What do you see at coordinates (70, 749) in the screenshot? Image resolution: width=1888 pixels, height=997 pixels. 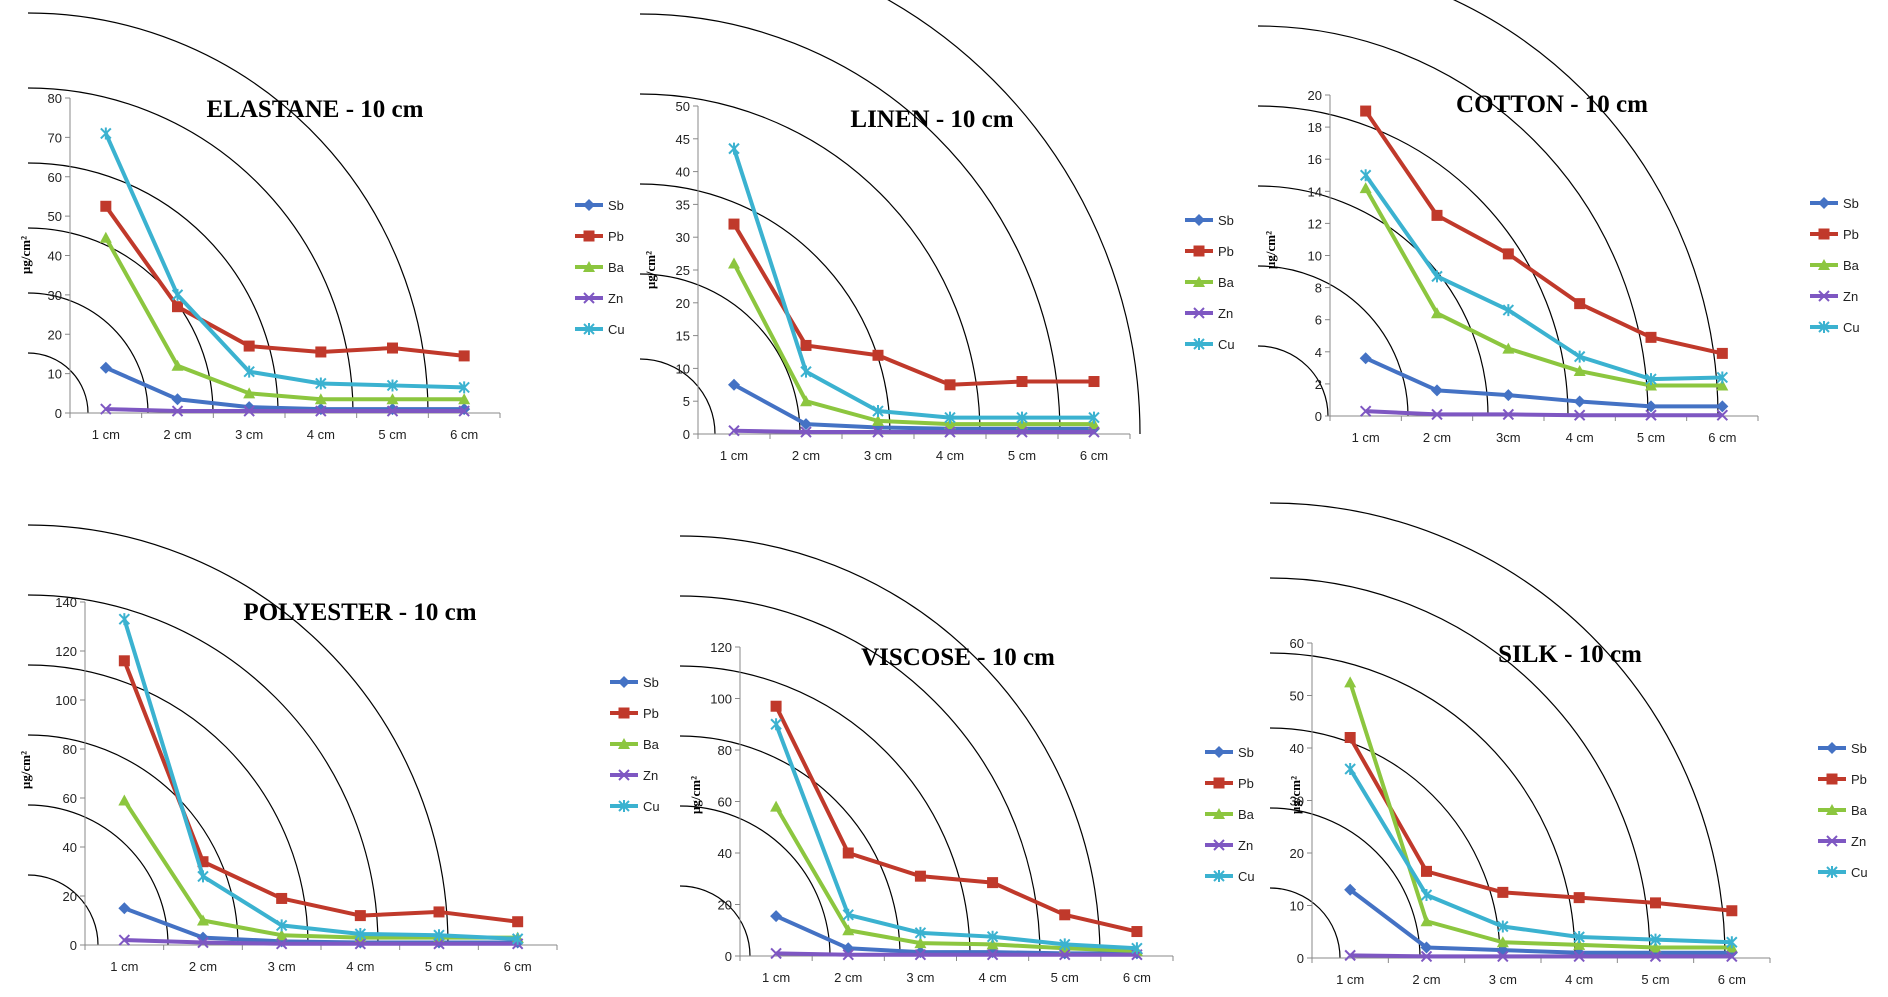 I see `y-tick-label: 80` at bounding box center [70, 749].